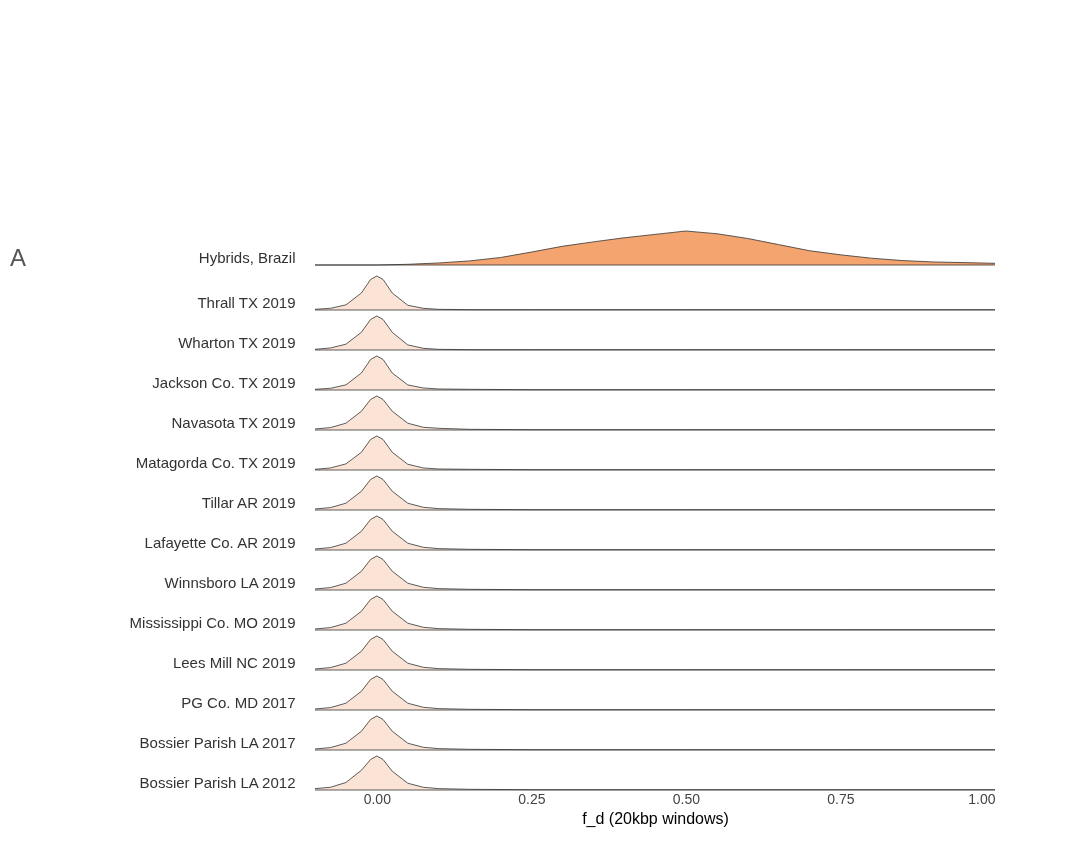 The image size is (1084, 843). Describe the element at coordinates (224, 382) in the screenshot. I see `y-axis-title: Jackson Co. TX 2019` at that location.